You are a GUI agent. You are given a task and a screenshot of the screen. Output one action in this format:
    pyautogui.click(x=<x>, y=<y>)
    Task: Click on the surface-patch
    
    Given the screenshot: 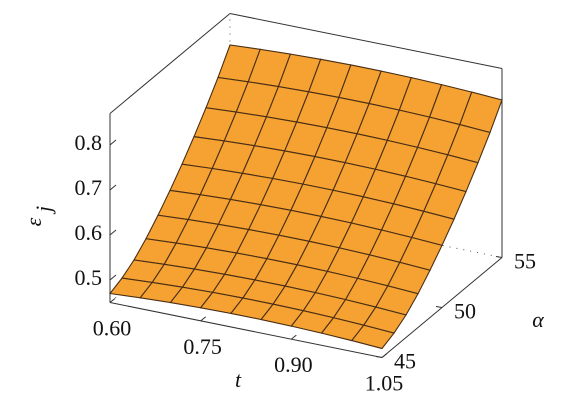 What is the action you would take?
    pyautogui.click(x=372, y=337)
    